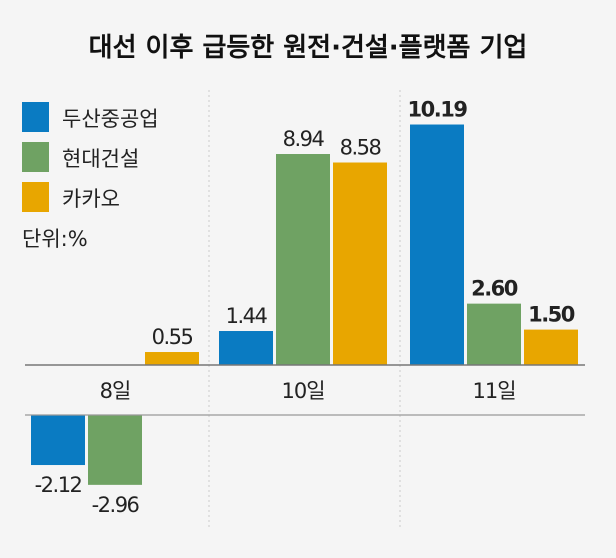 The image size is (616, 558). Describe the element at coordinates (494, 289) in the screenshot. I see `data-label: 2.60` at that location.